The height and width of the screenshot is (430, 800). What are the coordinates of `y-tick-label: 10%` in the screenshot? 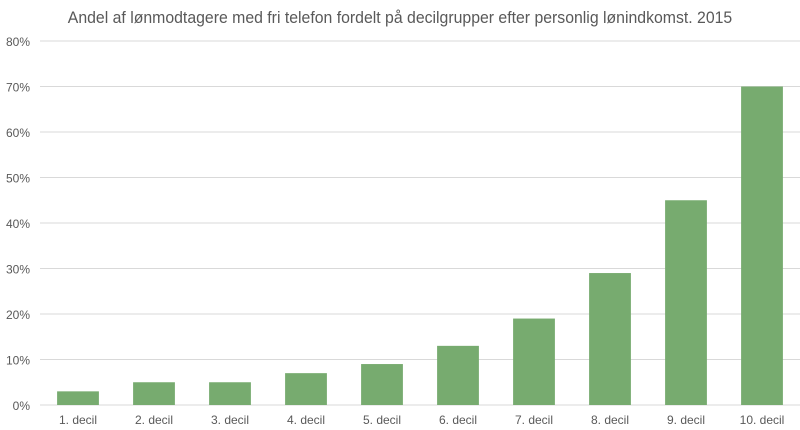 It's located at (18, 361).